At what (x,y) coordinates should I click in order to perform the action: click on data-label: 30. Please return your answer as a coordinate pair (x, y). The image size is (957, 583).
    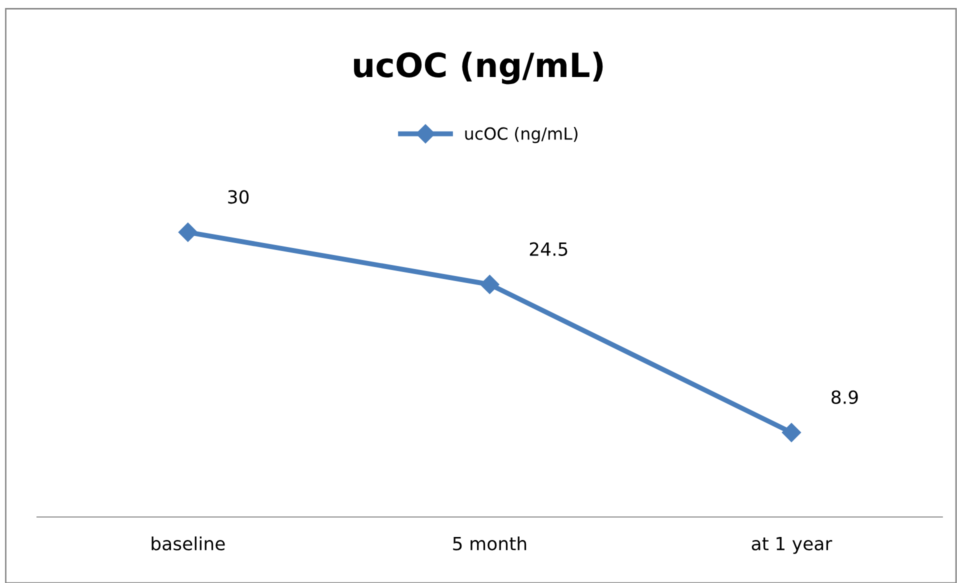
    Looking at the image, I should click on (238, 197).